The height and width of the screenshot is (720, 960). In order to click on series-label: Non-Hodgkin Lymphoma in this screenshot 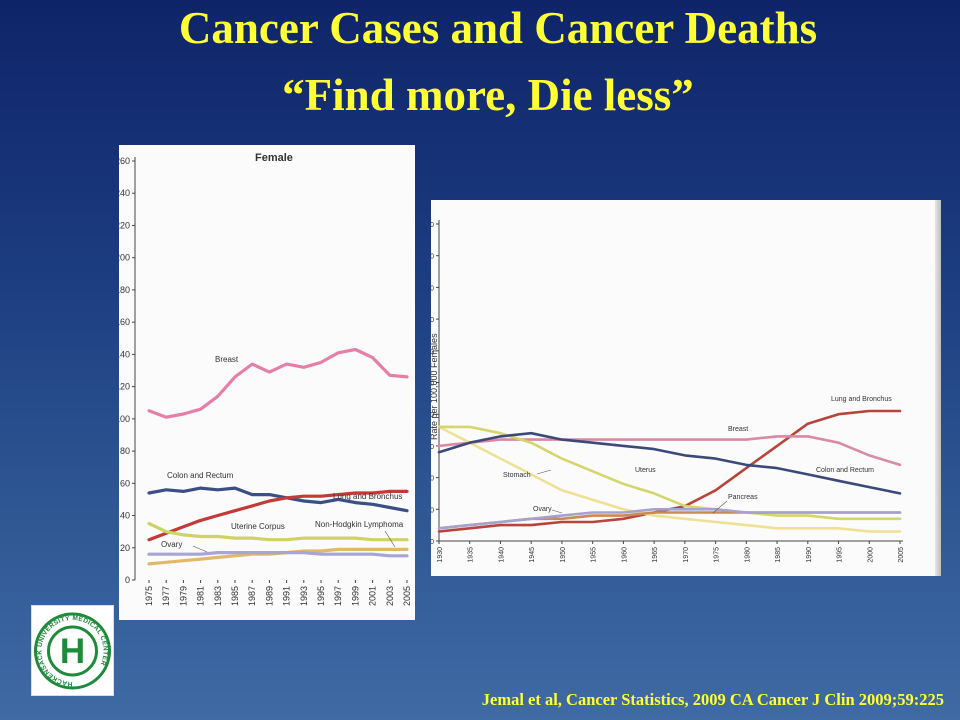, I will do `click(359, 524)`.